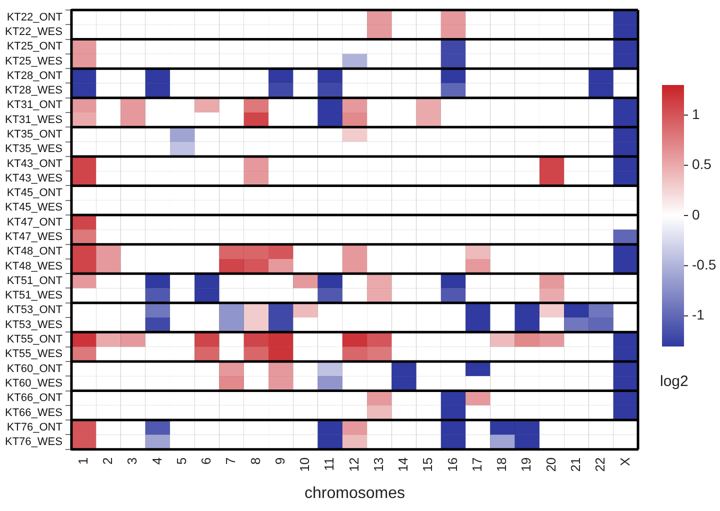 This screenshot has height=511, width=720. I want to click on x-tick-label: 19, so click(526, 464).